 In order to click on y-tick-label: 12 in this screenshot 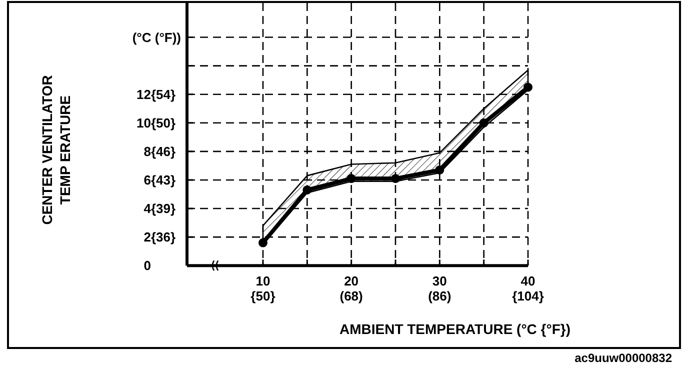, I will do `click(143, 94)`.